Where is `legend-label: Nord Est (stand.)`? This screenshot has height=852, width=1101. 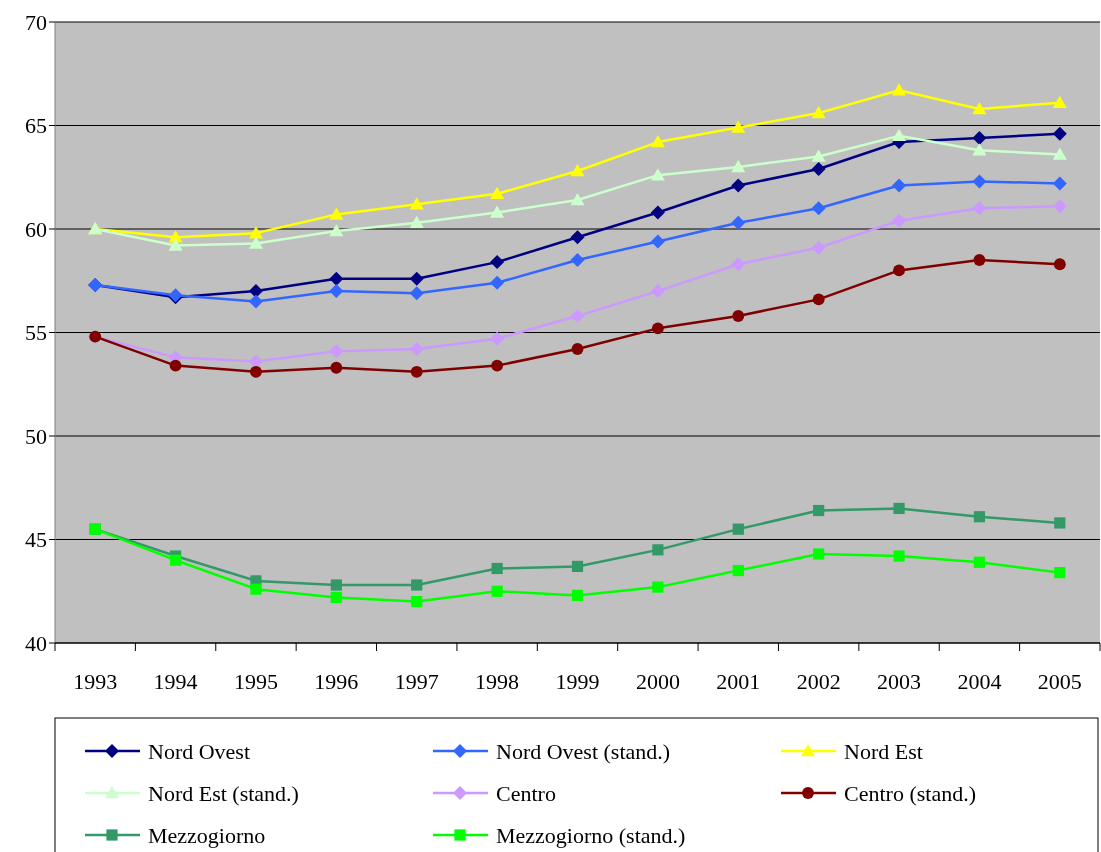
legend-label: Nord Est (stand.) is located at coordinates (223, 793).